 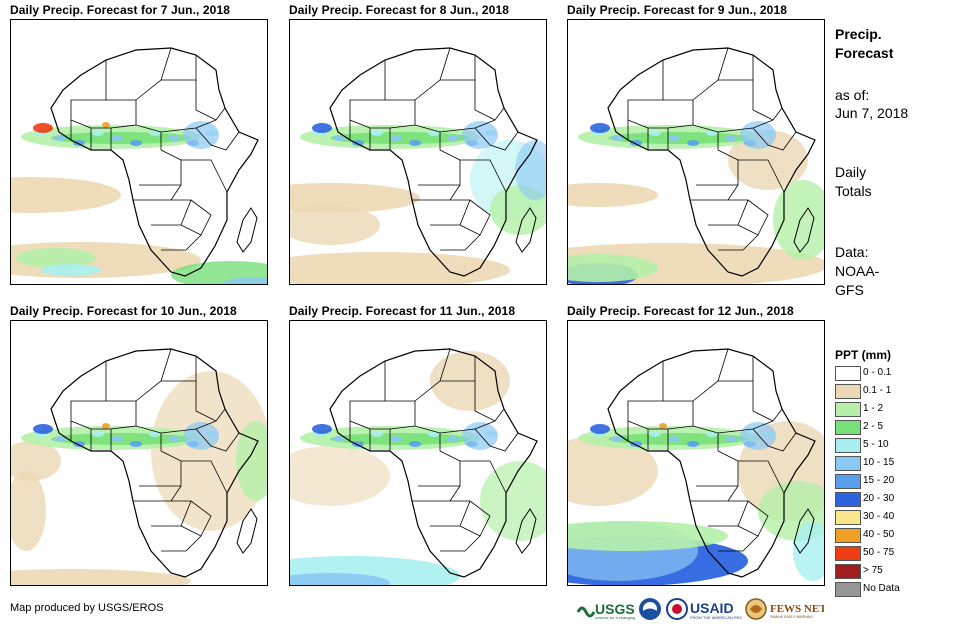 I want to click on legend-item: 50 - 75, so click(x=897, y=554).